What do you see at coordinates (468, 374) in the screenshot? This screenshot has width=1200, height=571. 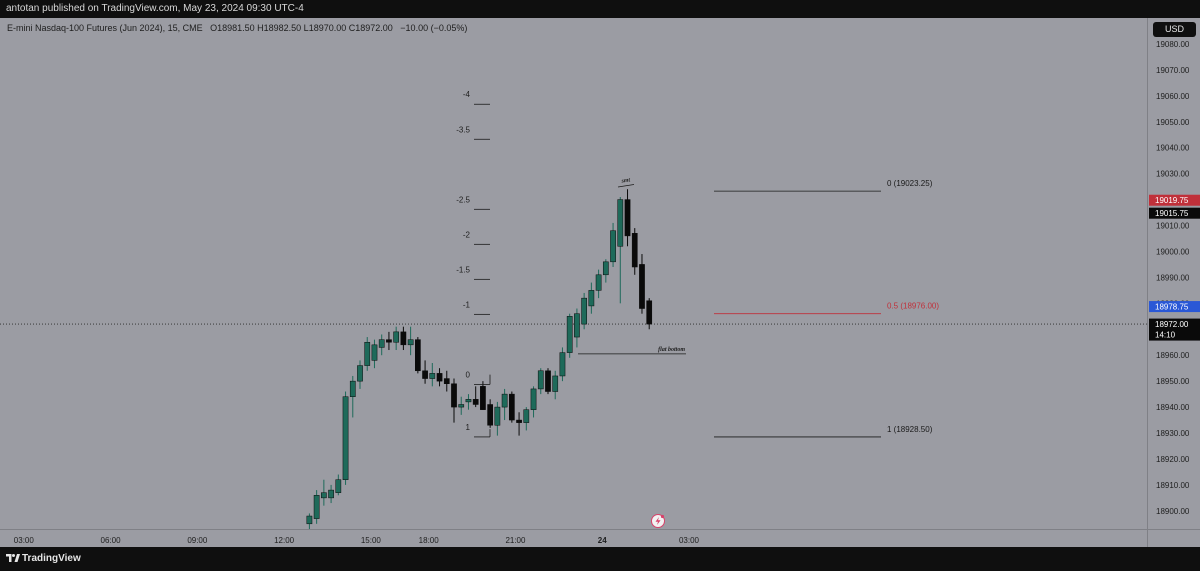 I see `fib-ladder-label: 0` at bounding box center [468, 374].